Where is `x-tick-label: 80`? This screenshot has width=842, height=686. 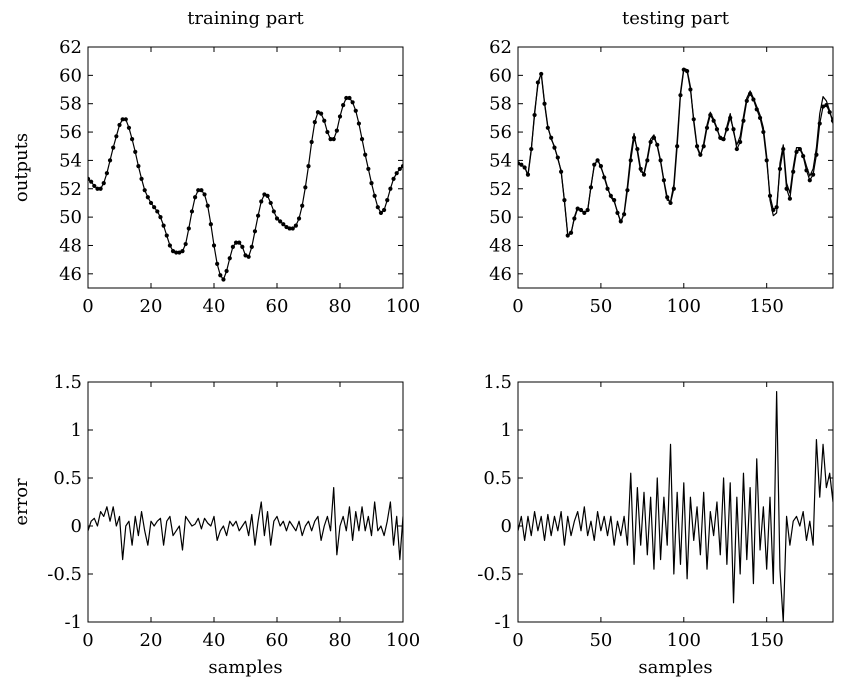
x-tick-label: 80 is located at coordinates (340, 306).